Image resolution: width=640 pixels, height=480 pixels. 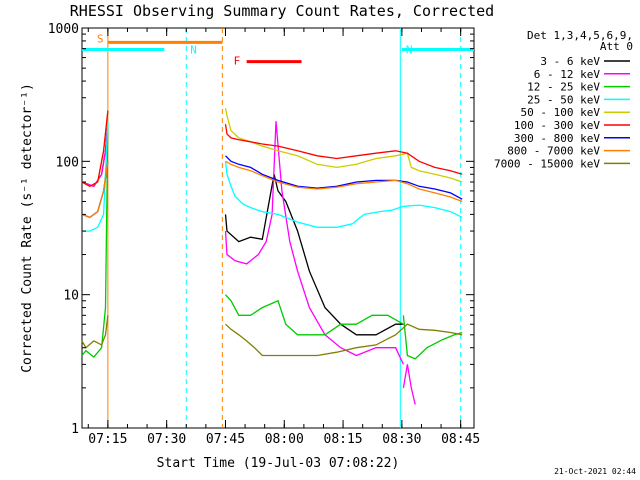 What do you see at coordinates (557, 125) in the screenshot?
I see `legend-label: 100 - 300 keV` at bounding box center [557, 125].